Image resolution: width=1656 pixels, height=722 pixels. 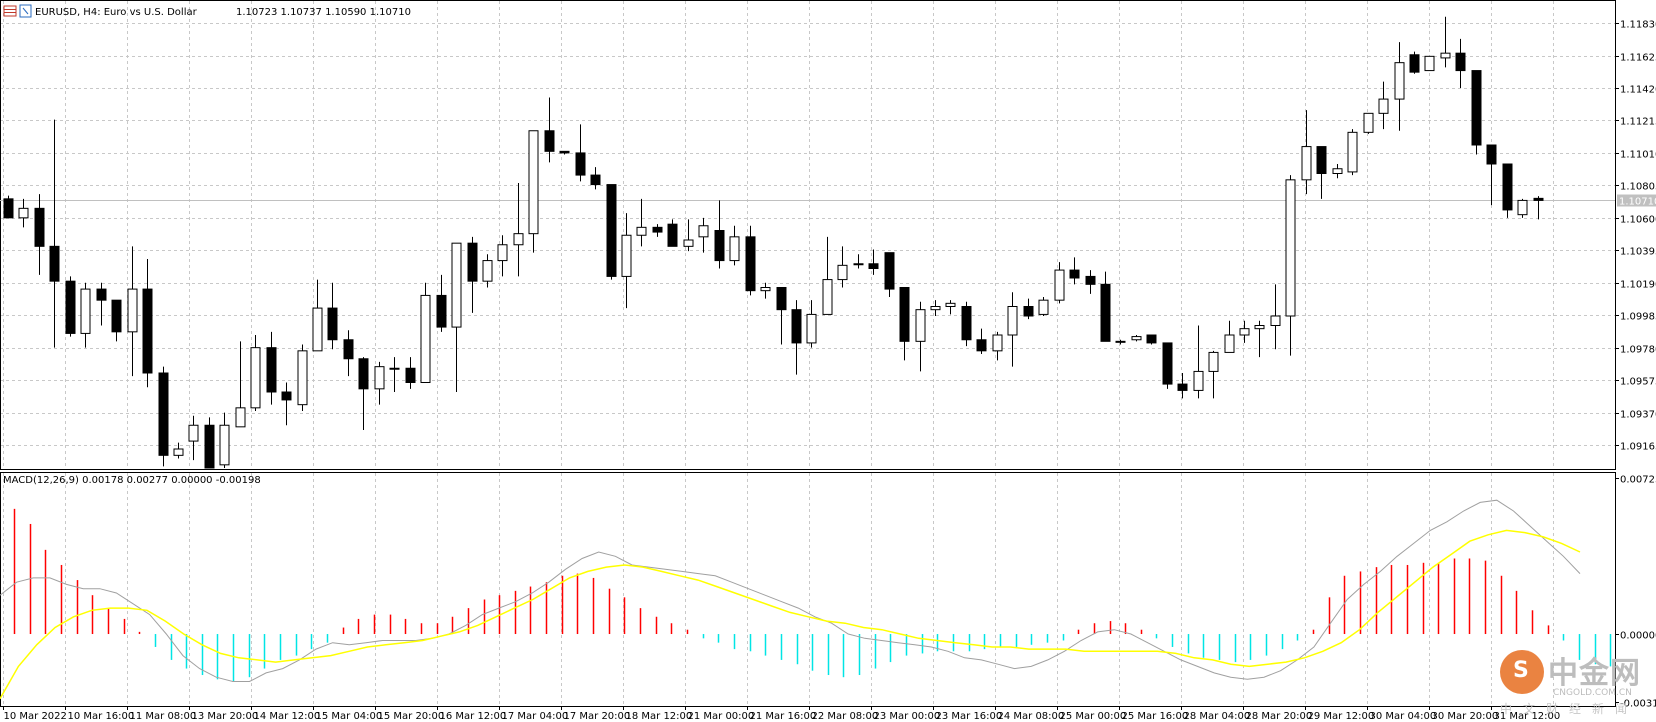 I want to click on symbol-info: EURUSD, H4: Euro vs U.S. Dollar, so click(x=116, y=12).